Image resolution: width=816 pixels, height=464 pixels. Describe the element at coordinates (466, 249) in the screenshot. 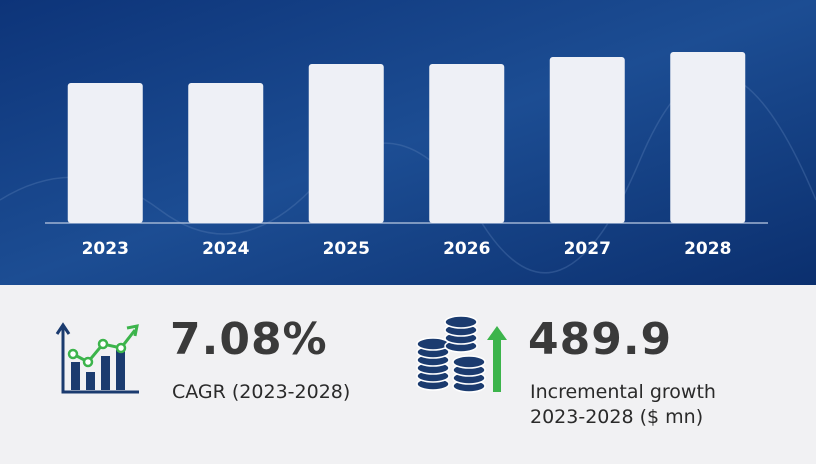

I see `x-tick-label: 2026` at that location.